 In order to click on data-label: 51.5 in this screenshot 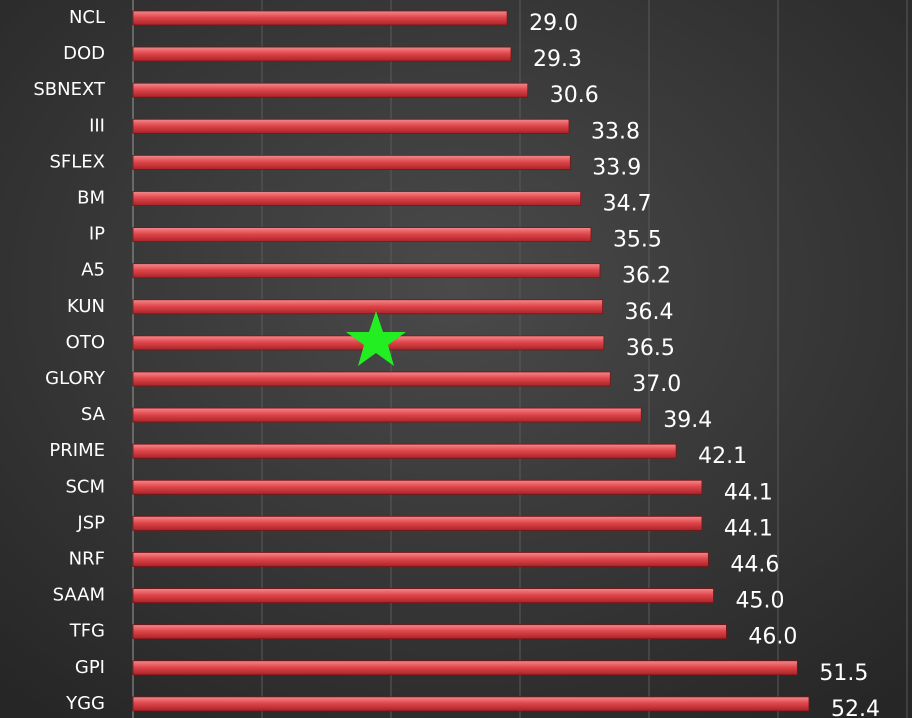, I will do `click(843, 673)`.